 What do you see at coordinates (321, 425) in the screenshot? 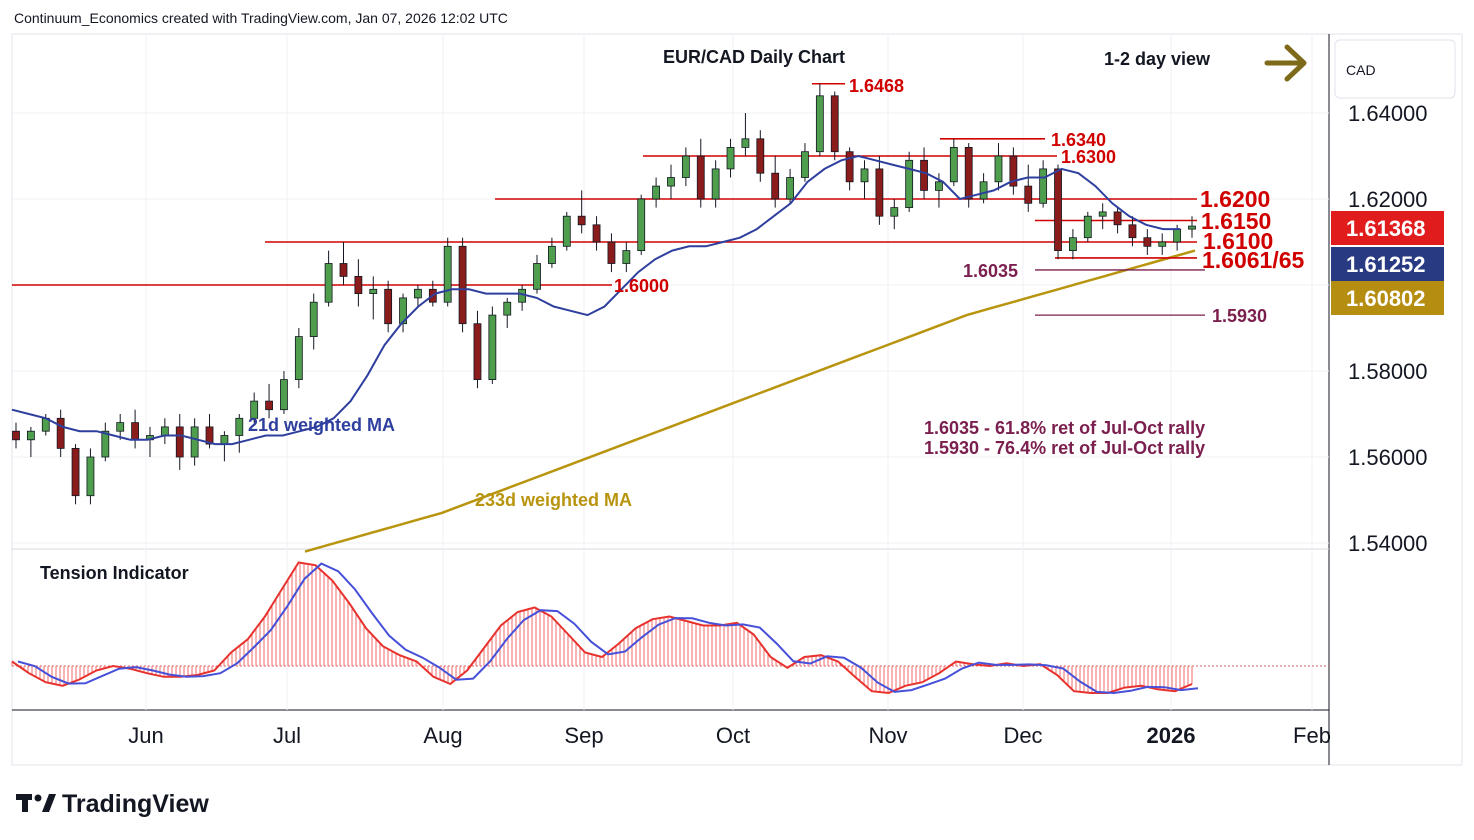
I see `ma-21-label: 21d weighted MA` at bounding box center [321, 425].